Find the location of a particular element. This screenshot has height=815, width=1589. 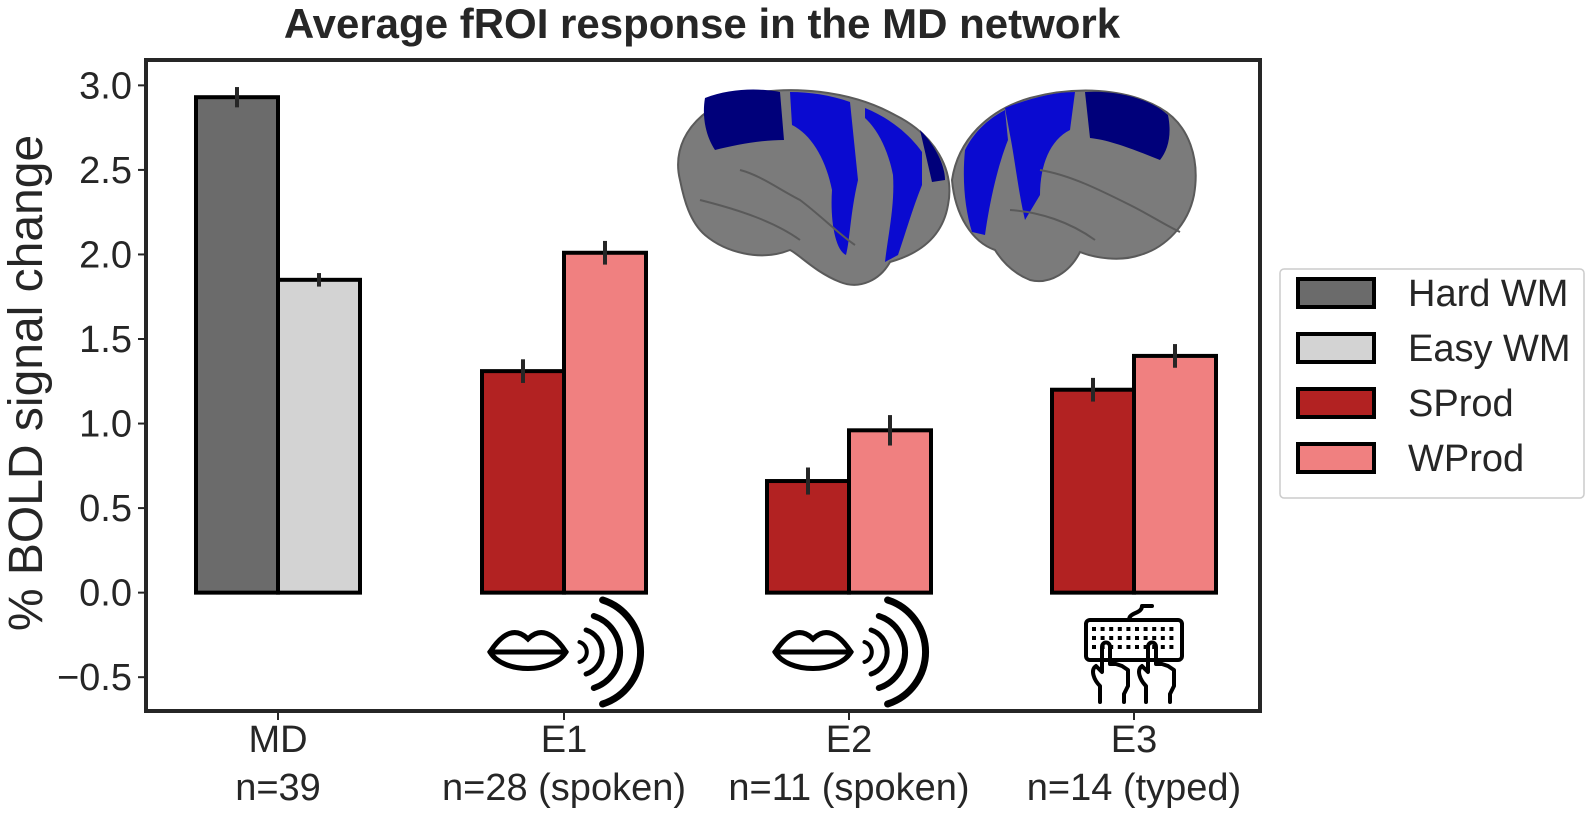

bar-e1-wprod is located at coordinates (605, 422).